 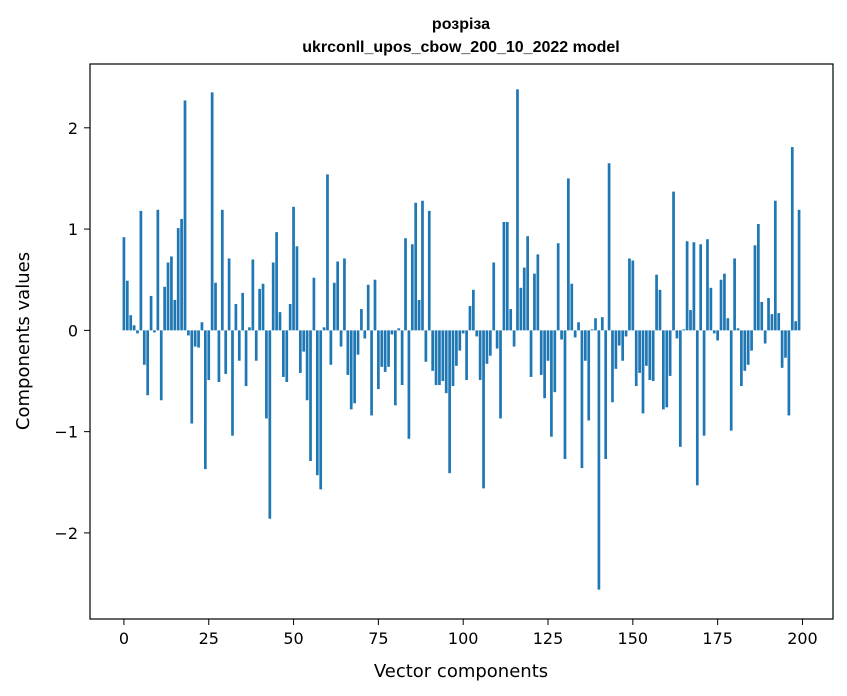 What do you see at coordinates (23, 341) in the screenshot?
I see `y-axis-label: Components values` at bounding box center [23, 341].